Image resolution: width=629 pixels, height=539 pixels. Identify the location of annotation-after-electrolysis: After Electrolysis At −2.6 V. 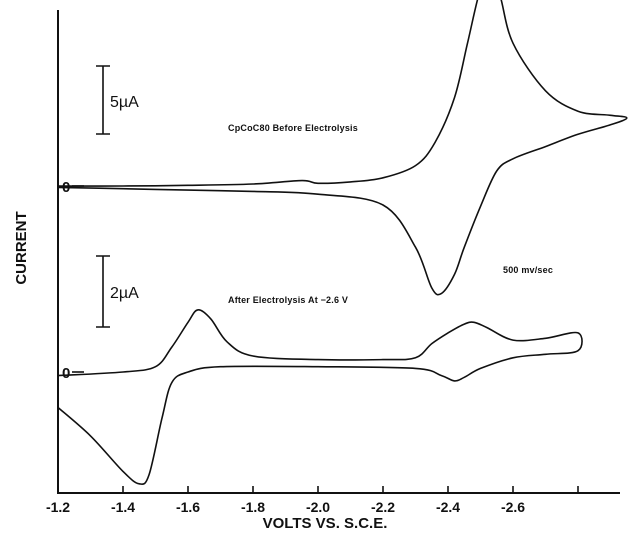
(288, 300).